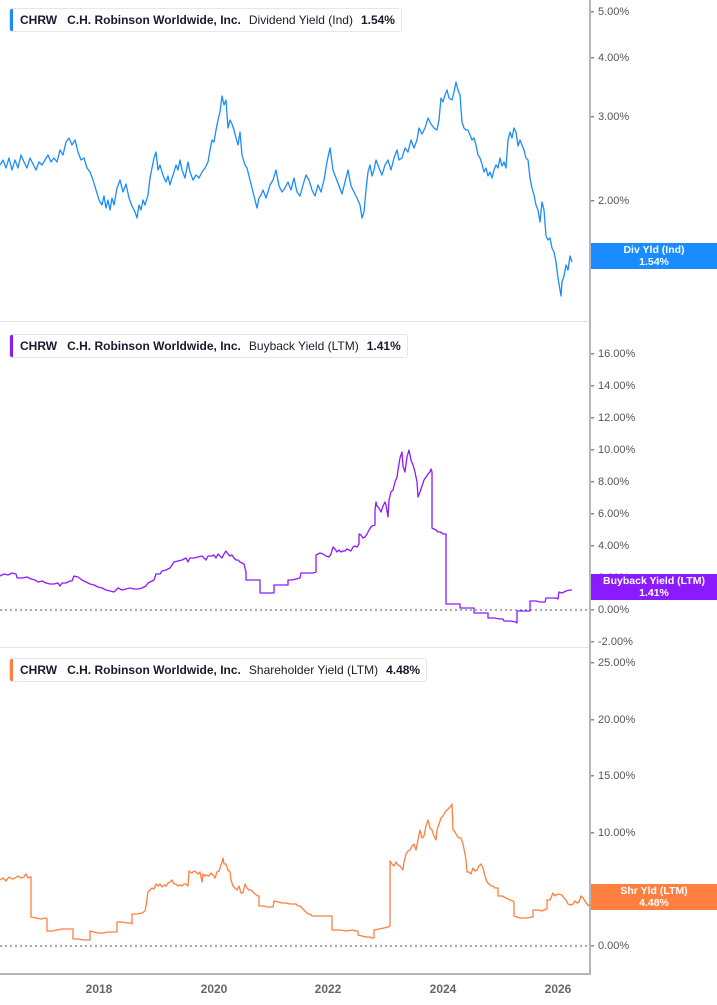 Image resolution: width=717 pixels, height=1005 pixels. What do you see at coordinates (614, 12) in the screenshot?
I see `y-tick-label: 5.00%` at bounding box center [614, 12].